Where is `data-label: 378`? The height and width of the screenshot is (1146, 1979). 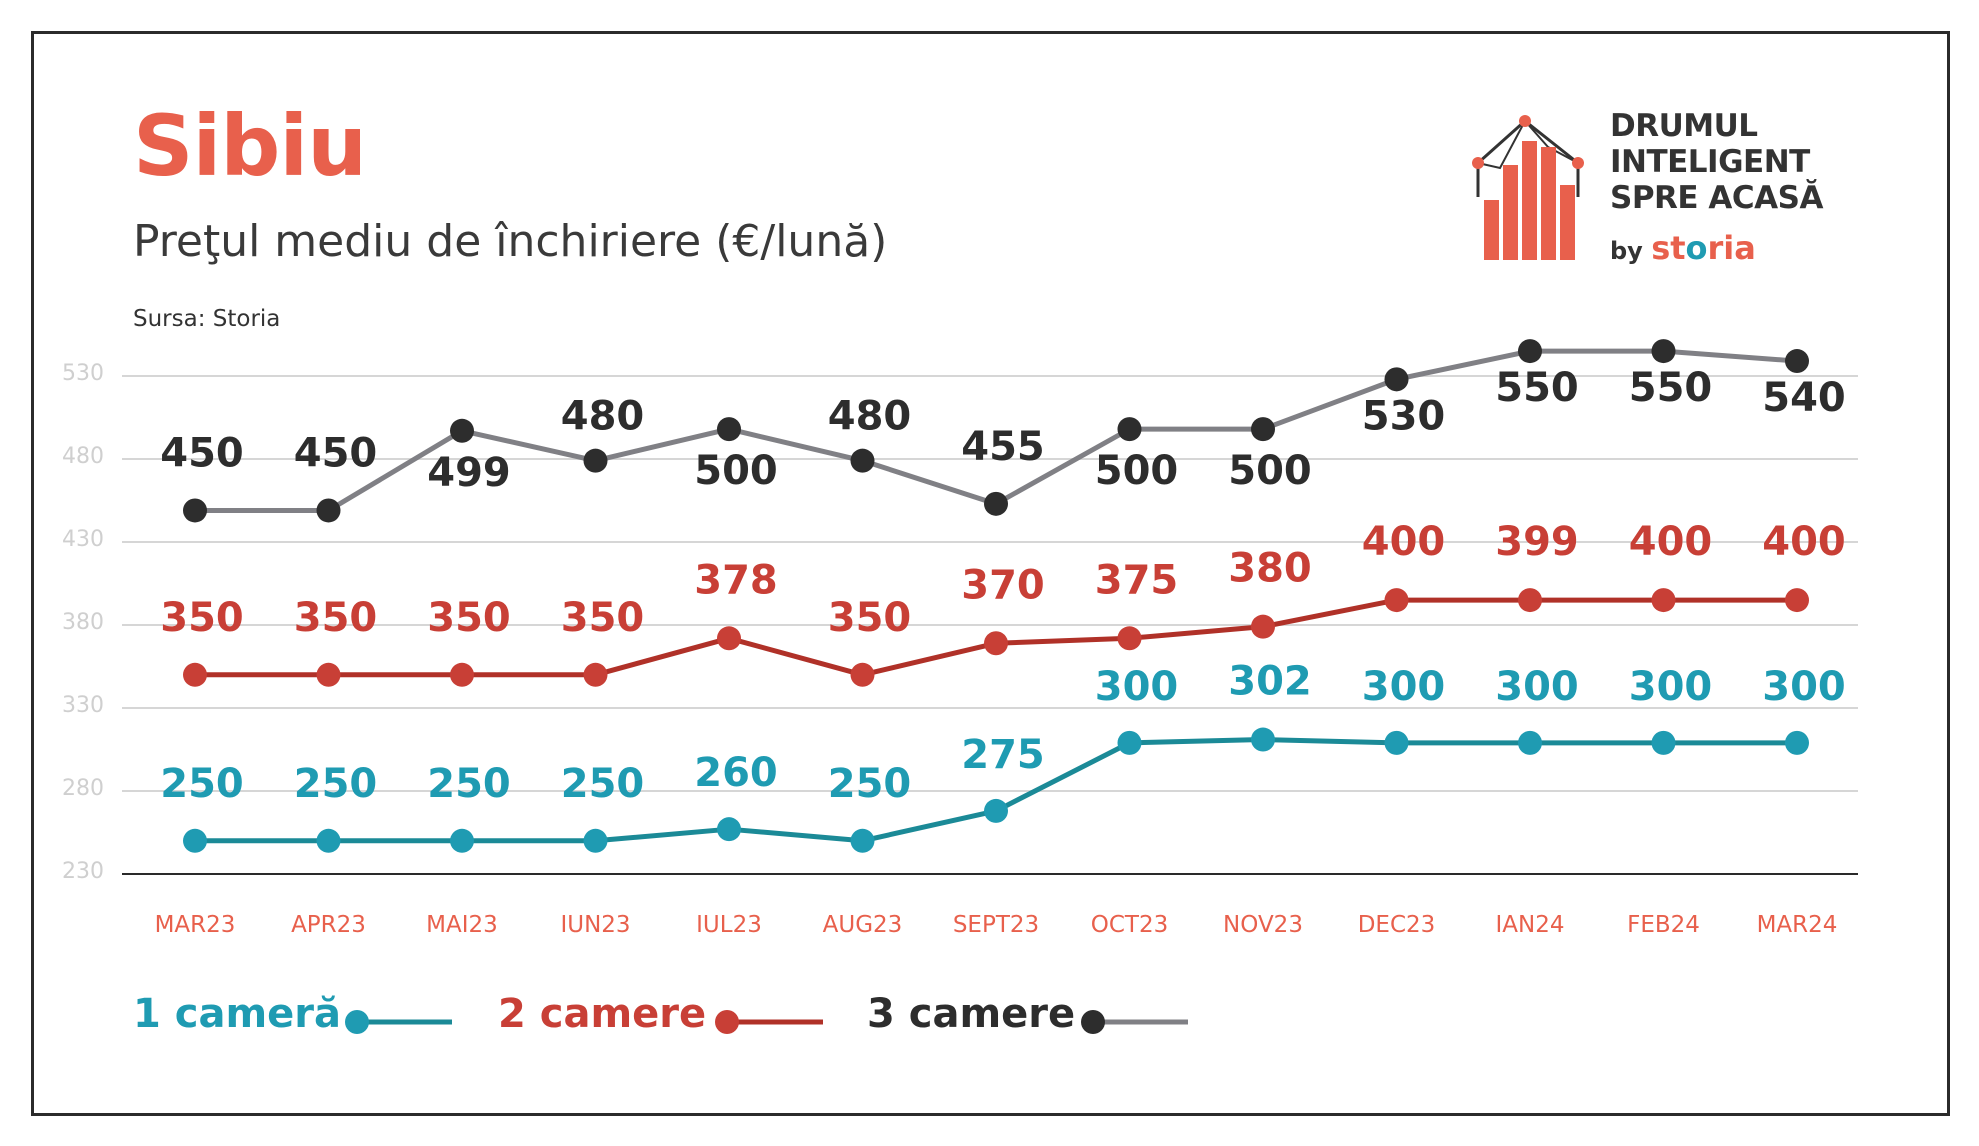 data-label: 378 is located at coordinates (736, 580).